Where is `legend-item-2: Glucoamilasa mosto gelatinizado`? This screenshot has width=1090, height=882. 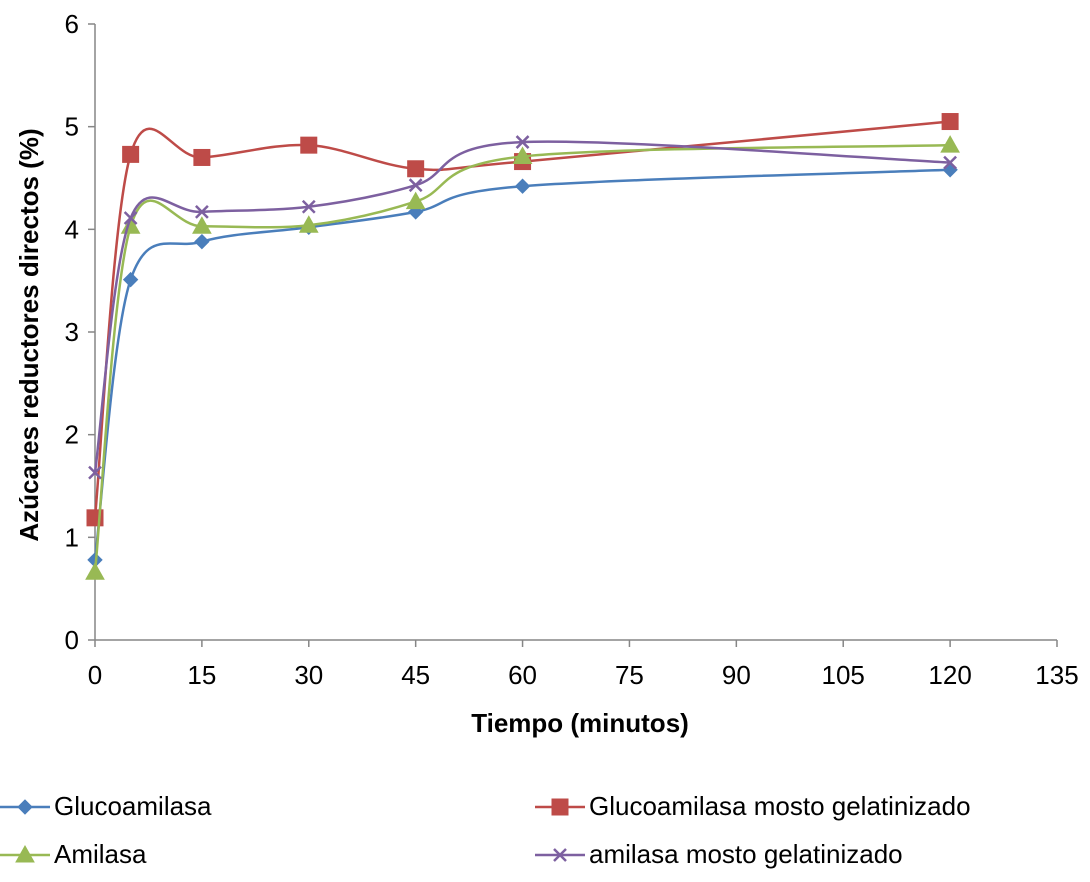 legend-item-2: Glucoamilasa mosto gelatinizado is located at coordinates (753, 806).